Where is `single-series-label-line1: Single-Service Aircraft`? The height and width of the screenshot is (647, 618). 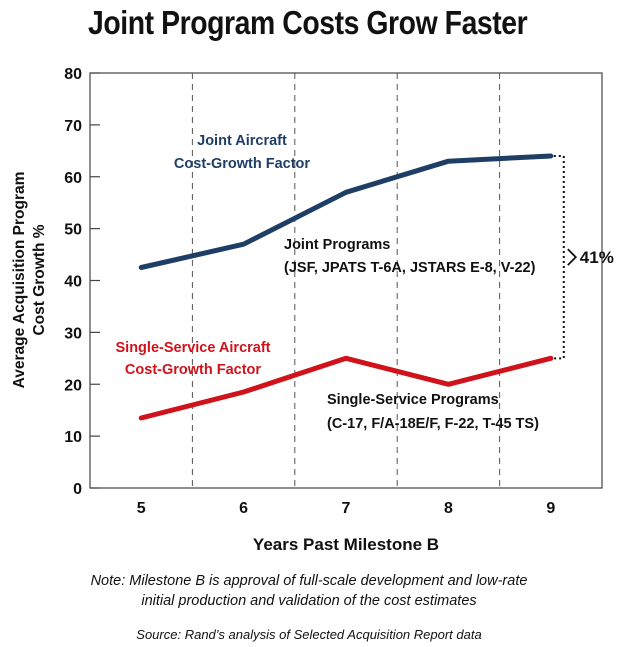 single-series-label-line1: Single-Service Aircraft is located at coordinates (193, 348).